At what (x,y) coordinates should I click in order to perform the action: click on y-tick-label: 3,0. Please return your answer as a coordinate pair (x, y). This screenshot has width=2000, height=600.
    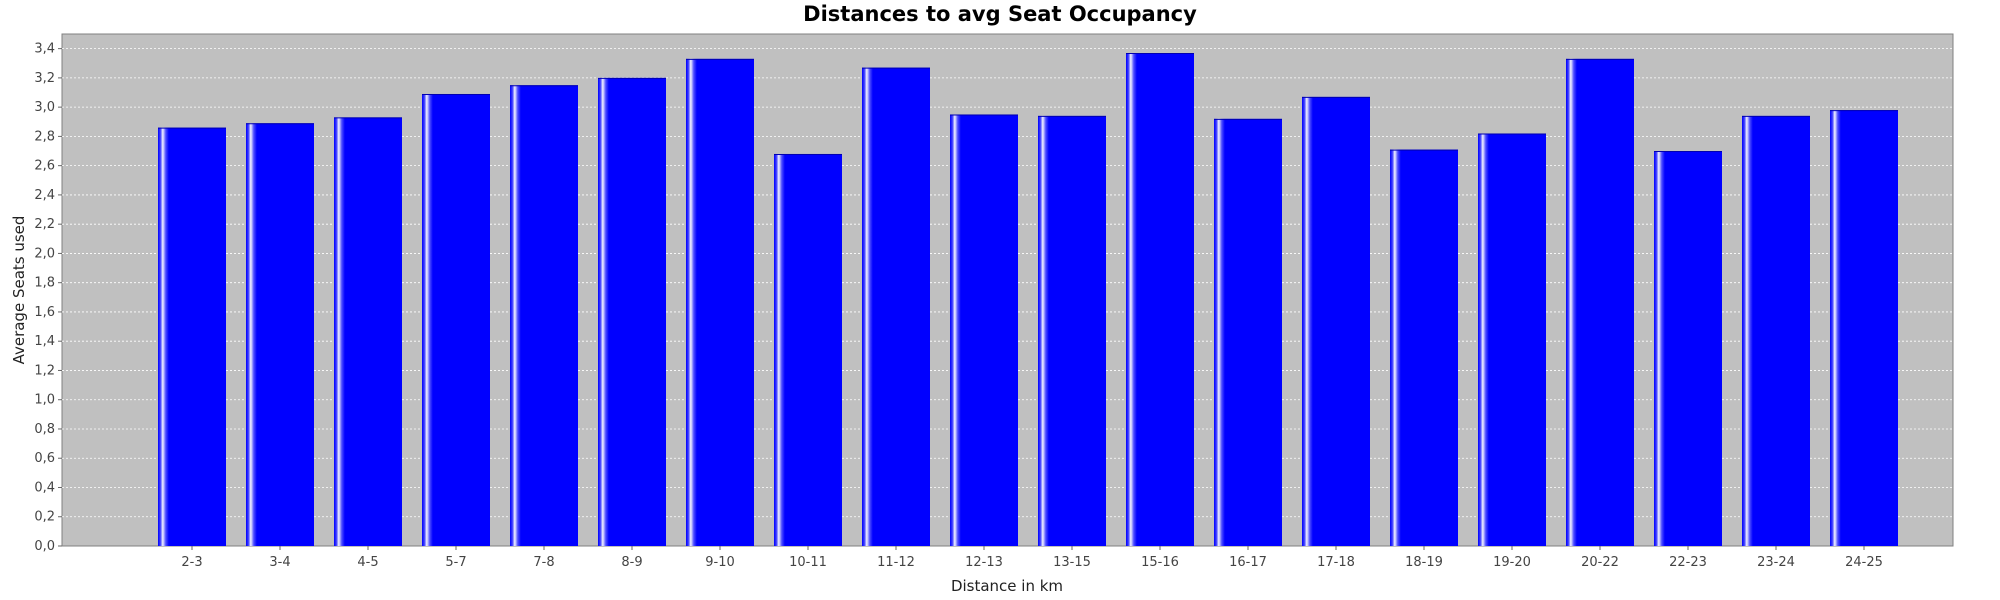
    Looking at the image, I should click on (44, 107).